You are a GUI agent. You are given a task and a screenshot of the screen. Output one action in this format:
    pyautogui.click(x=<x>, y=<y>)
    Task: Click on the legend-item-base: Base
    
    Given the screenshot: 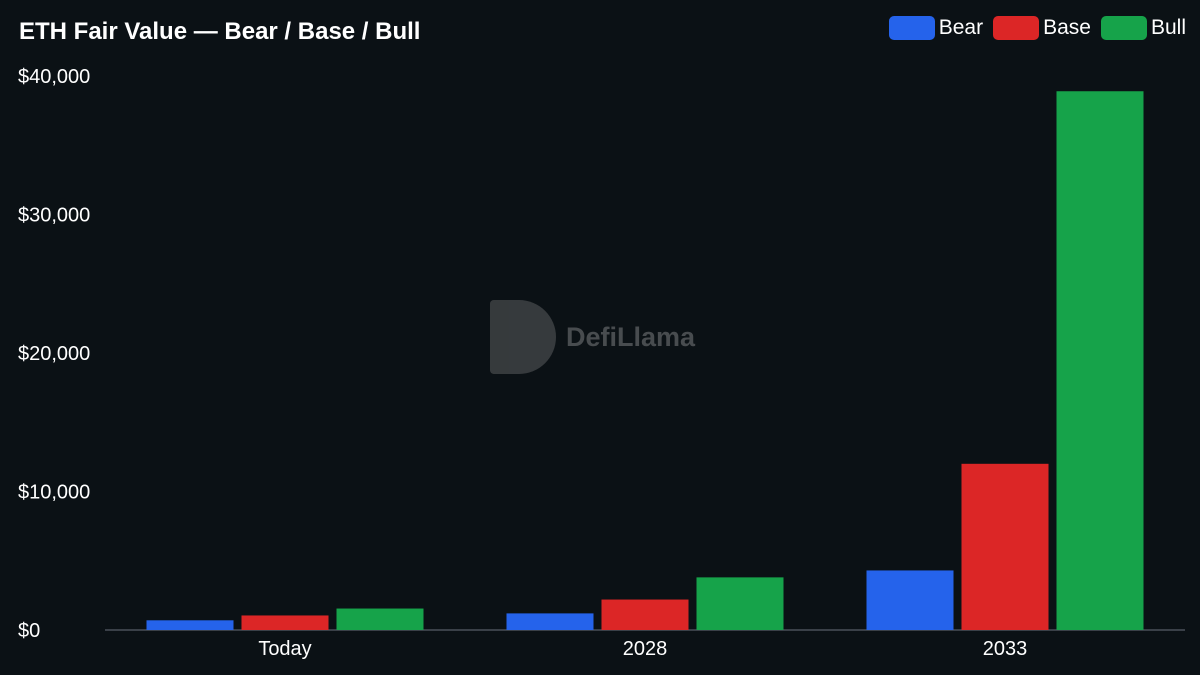 What is the action you would take?
    pyautogui.click(x=1042, y=28)
    